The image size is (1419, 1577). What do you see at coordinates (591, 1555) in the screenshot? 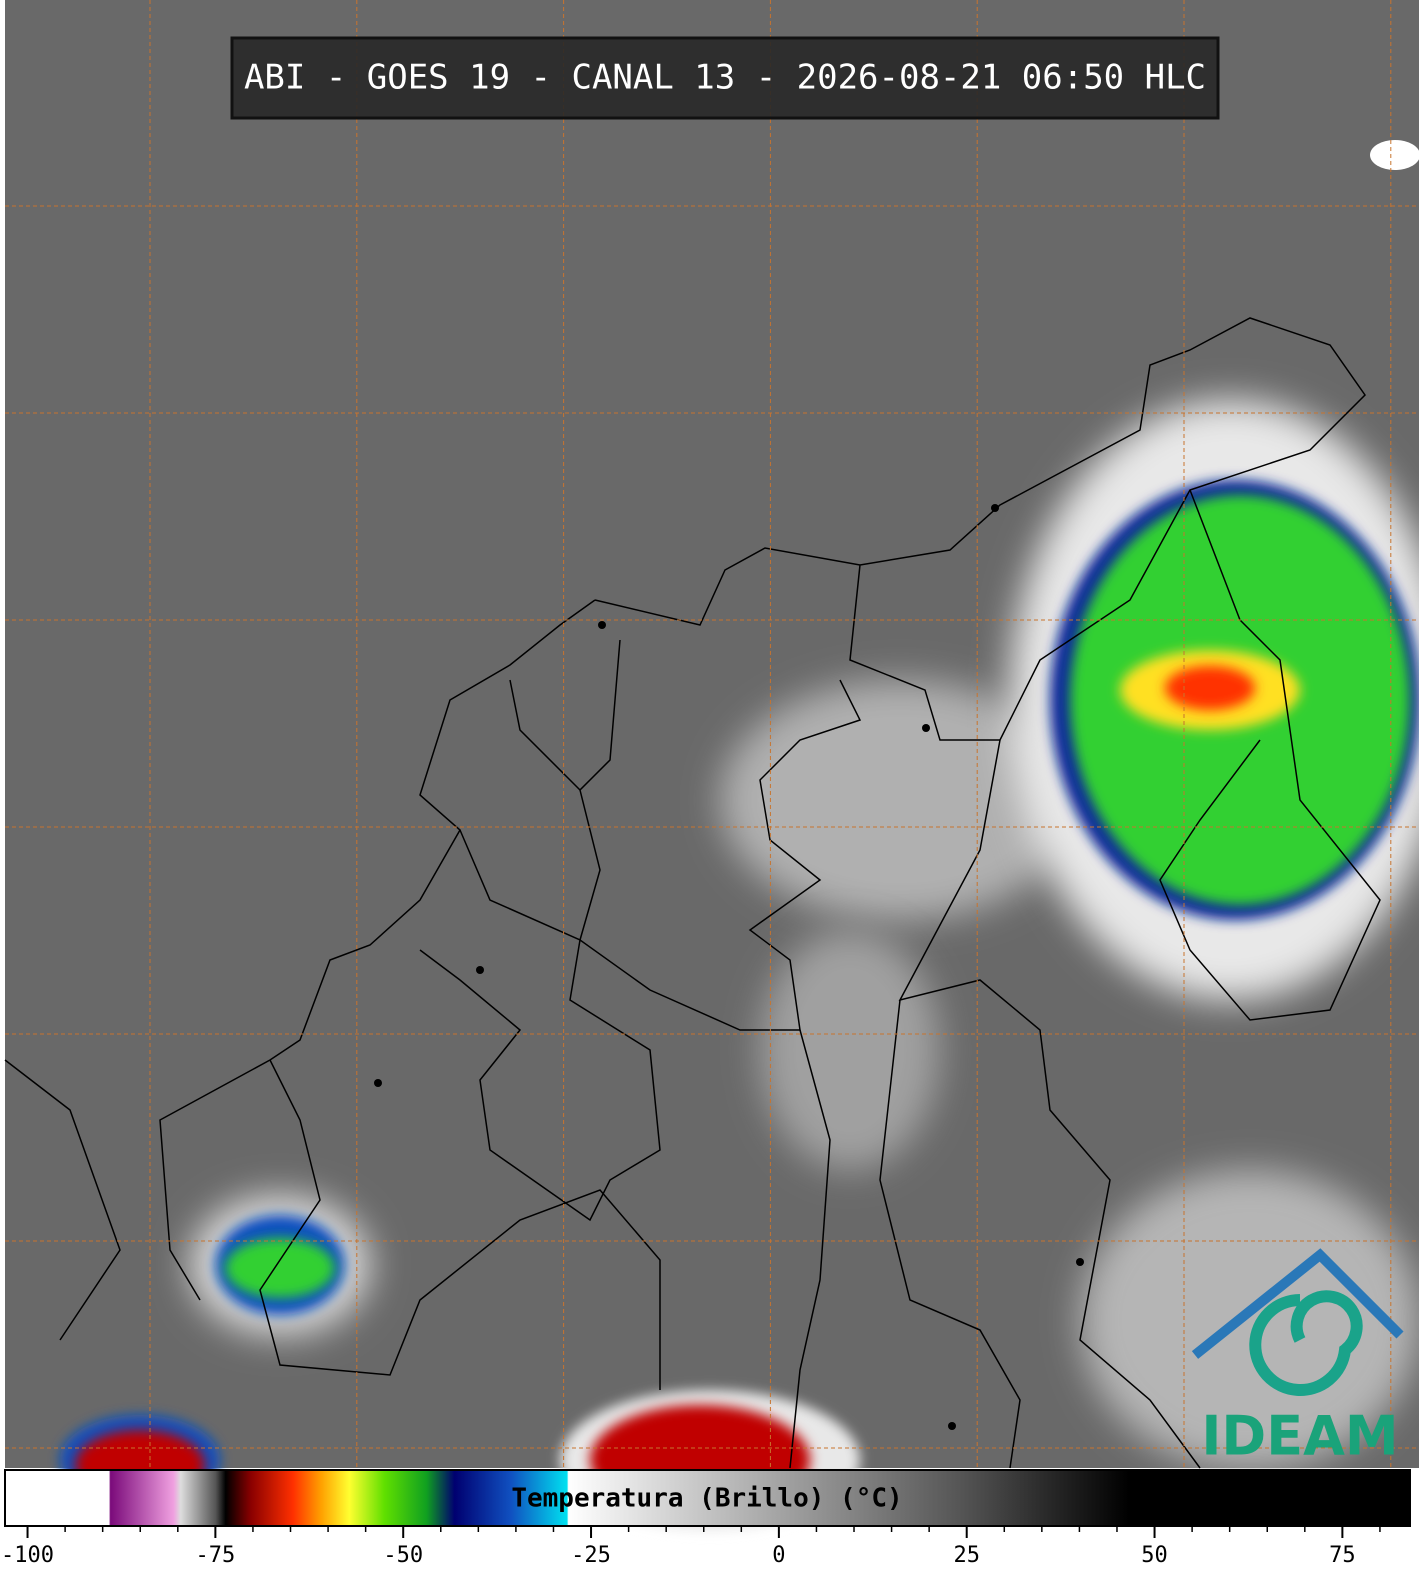
I see `tick-label: -25` at bounding box center [591, 1555].